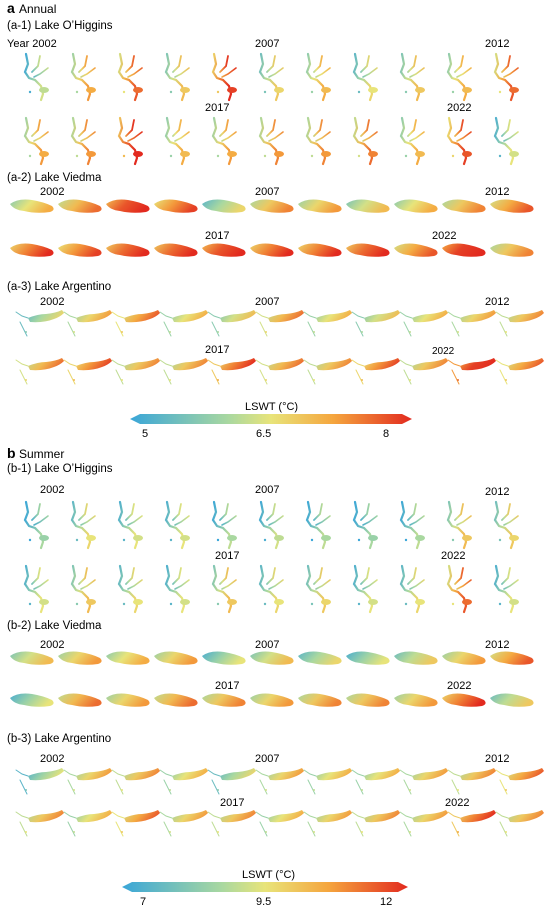 This screenshot has height=913, width=550. What do you see at coordinates (497, 645) in the screenshot?
I see `year-b2-2012: 2012` at bounding box center [497, 645].